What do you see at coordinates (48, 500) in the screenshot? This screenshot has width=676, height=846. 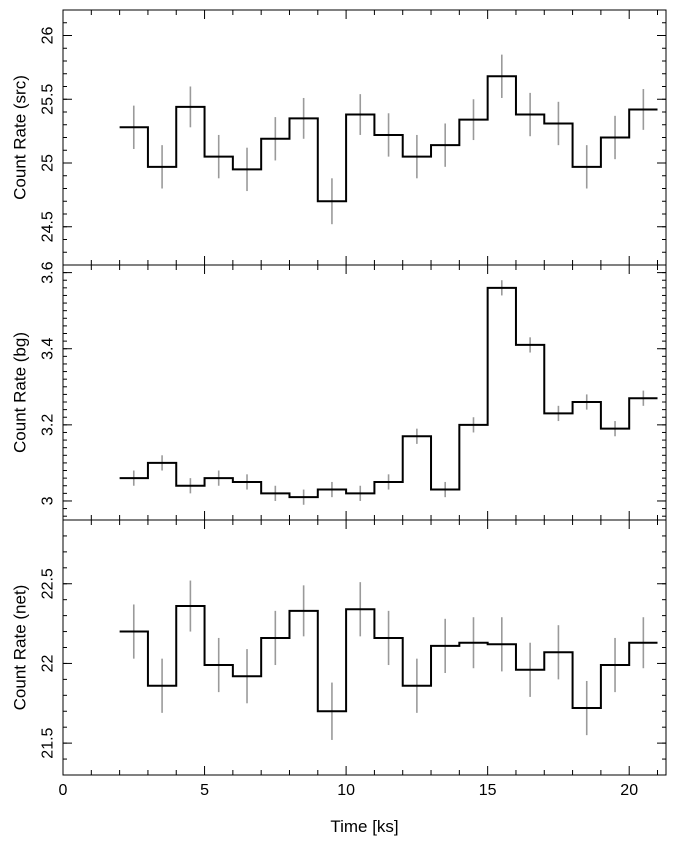 I see `y-tick-label: 3` at bounding box center [48, 500].